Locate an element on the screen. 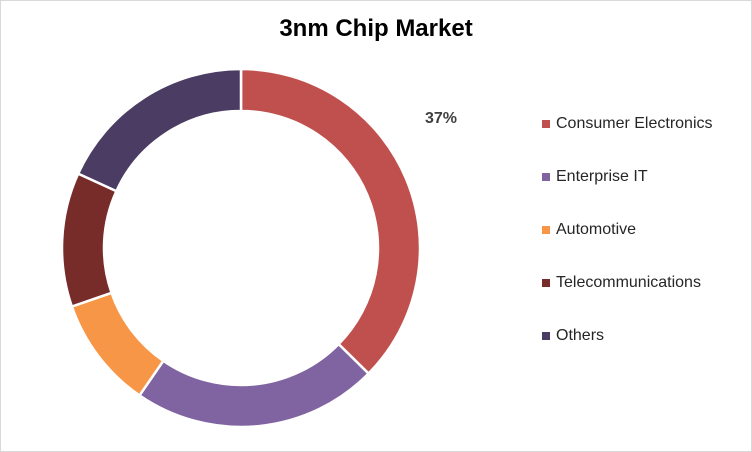 The width and height of the screenshot is (752, 452). legend-item-telecommunications: Telecommunications is located at coordinates (627, 283).